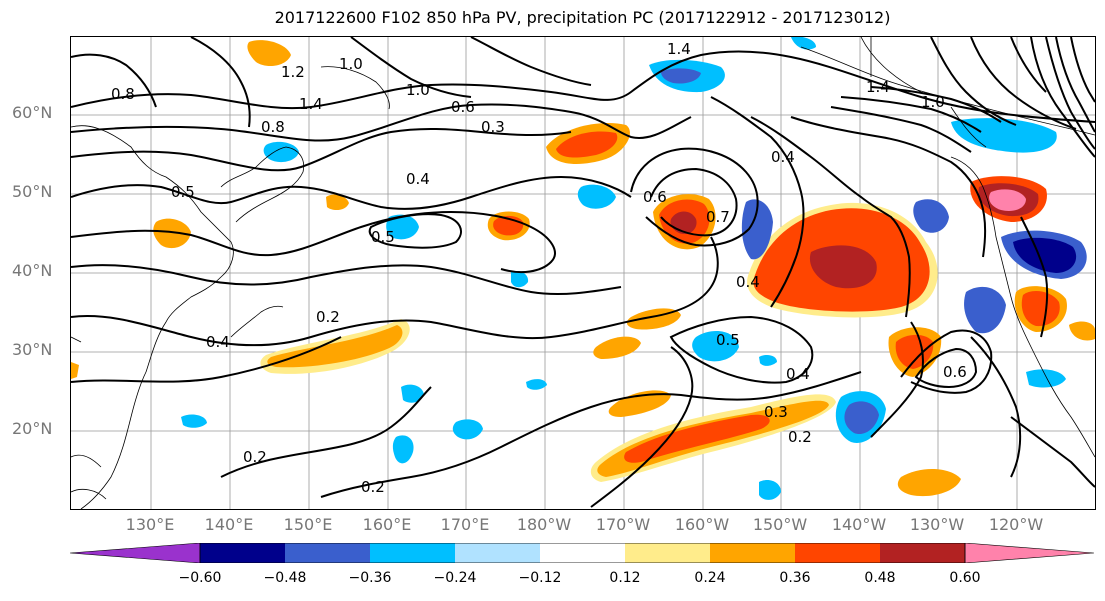  What do you see at coordinates (455, 578) in the screenshot?
I see `colorbar-tick: −0.24` at bounding box center [455, 578].